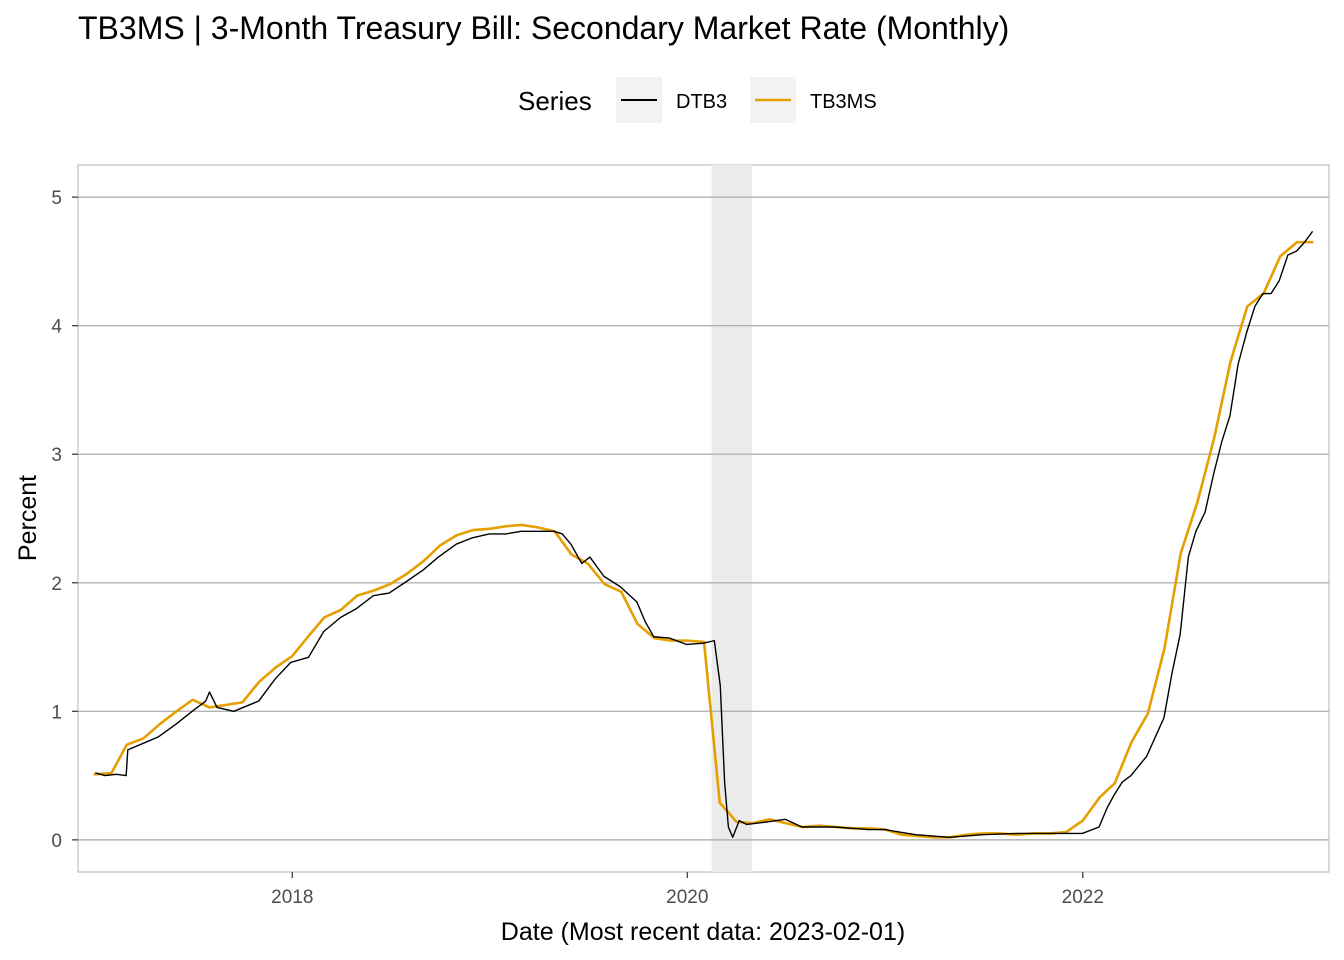  What do you see at coordinates (1083, 897) in the screenshot?
I see `x-tick-label: 2022` at bounding box center [1083, 897].